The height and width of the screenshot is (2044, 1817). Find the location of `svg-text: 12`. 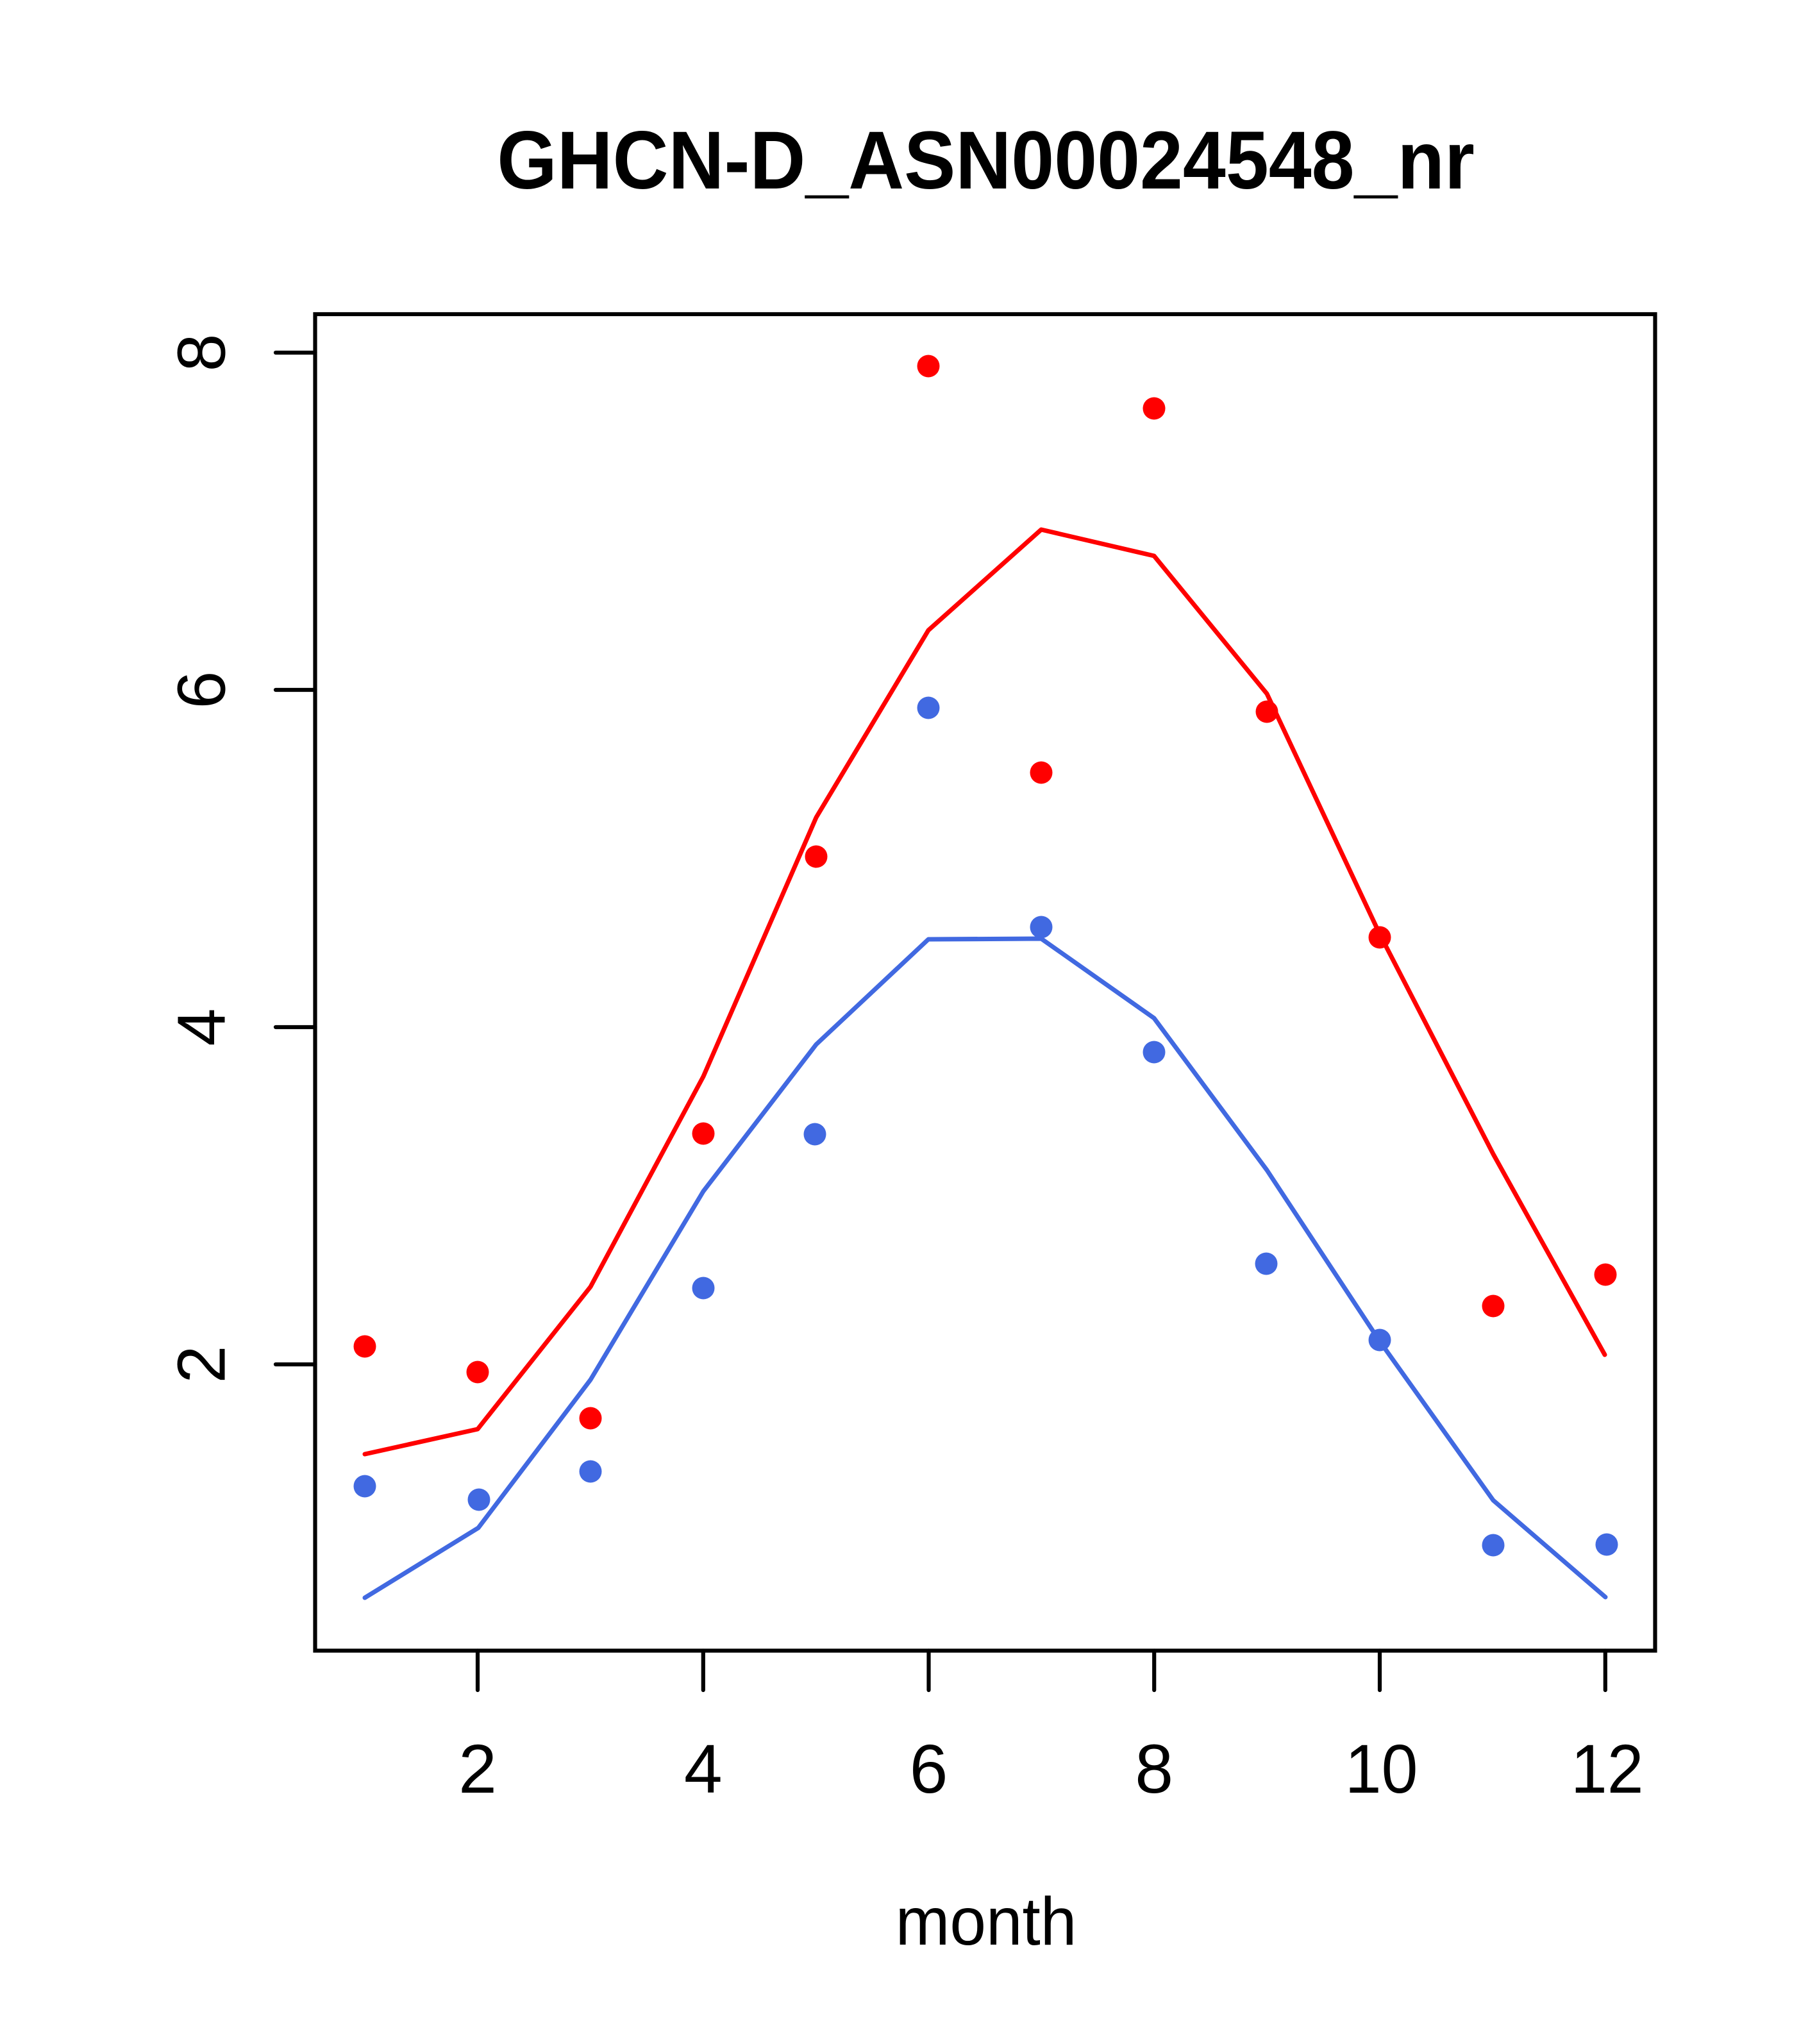

svg-text: 12 is located at coordinates (1608, 1769).